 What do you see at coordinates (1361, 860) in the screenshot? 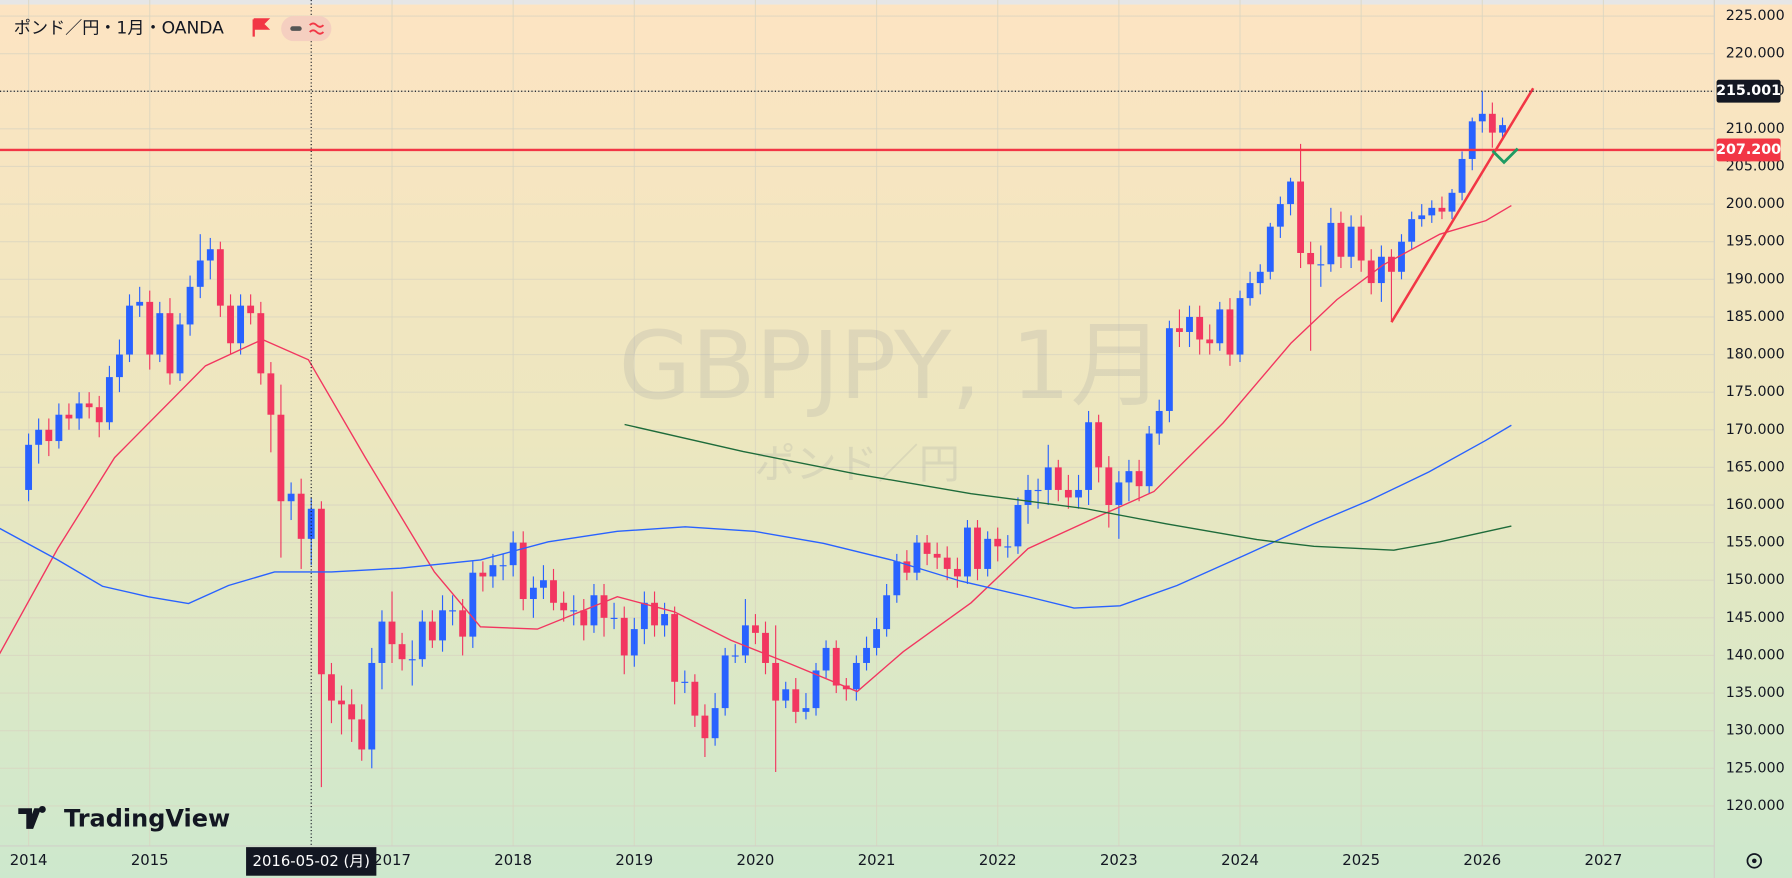
I see `x-tick-label: 2025` at bounding box center [1361, 860].